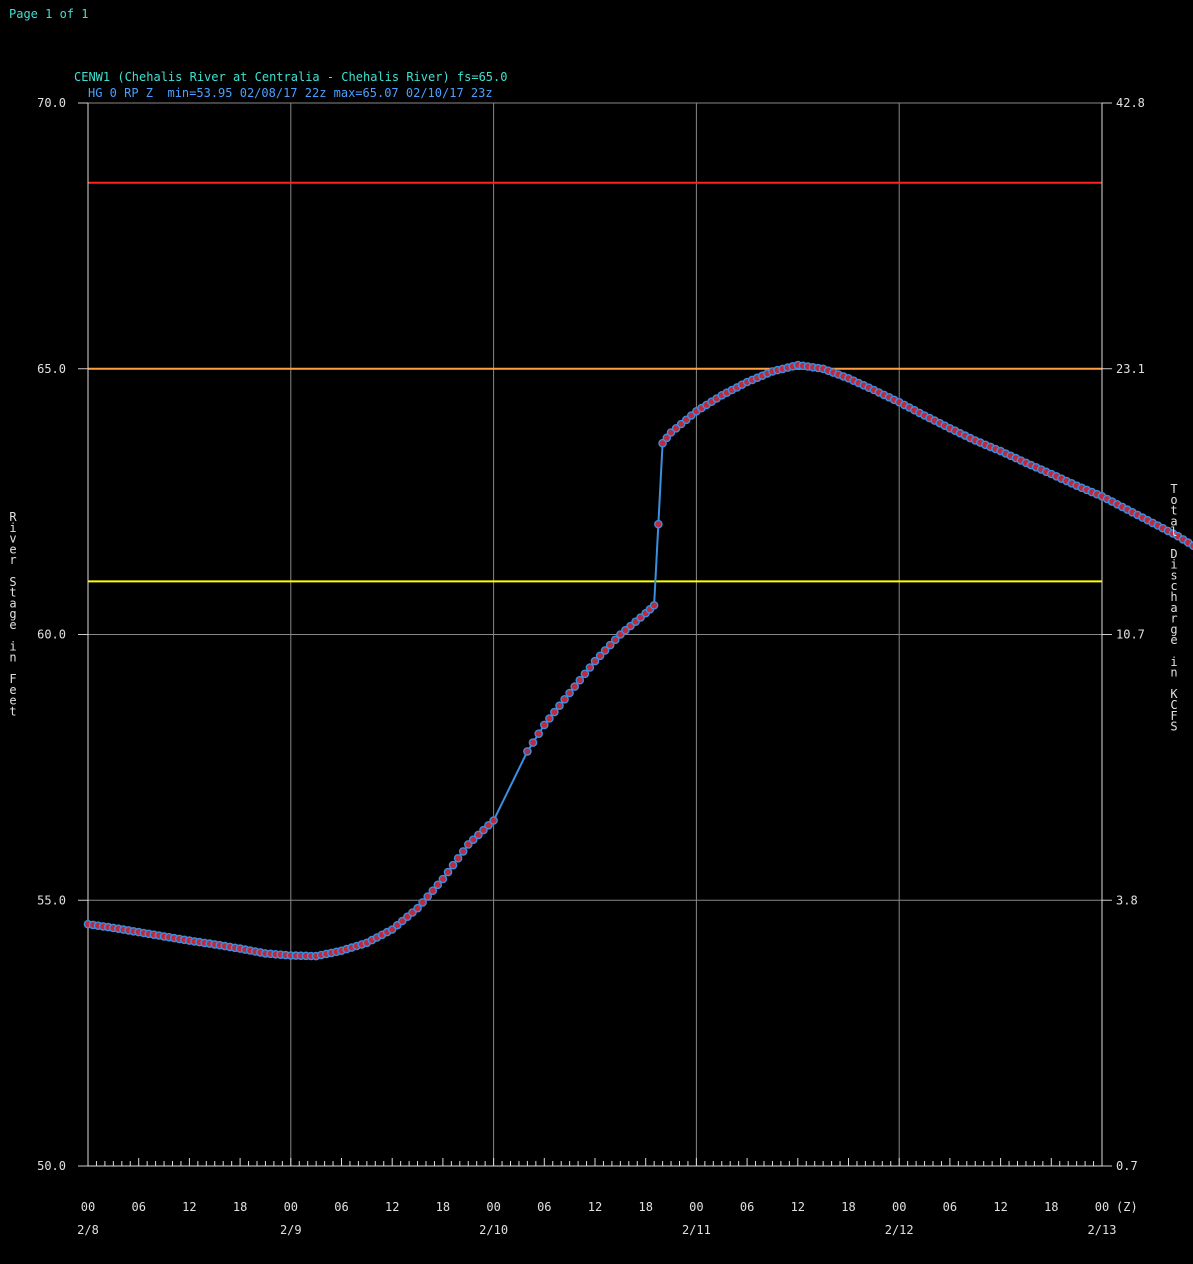  Describe the element at coordinates (1174, 694) in the screenshot. I see `svg-text: K` at that location.